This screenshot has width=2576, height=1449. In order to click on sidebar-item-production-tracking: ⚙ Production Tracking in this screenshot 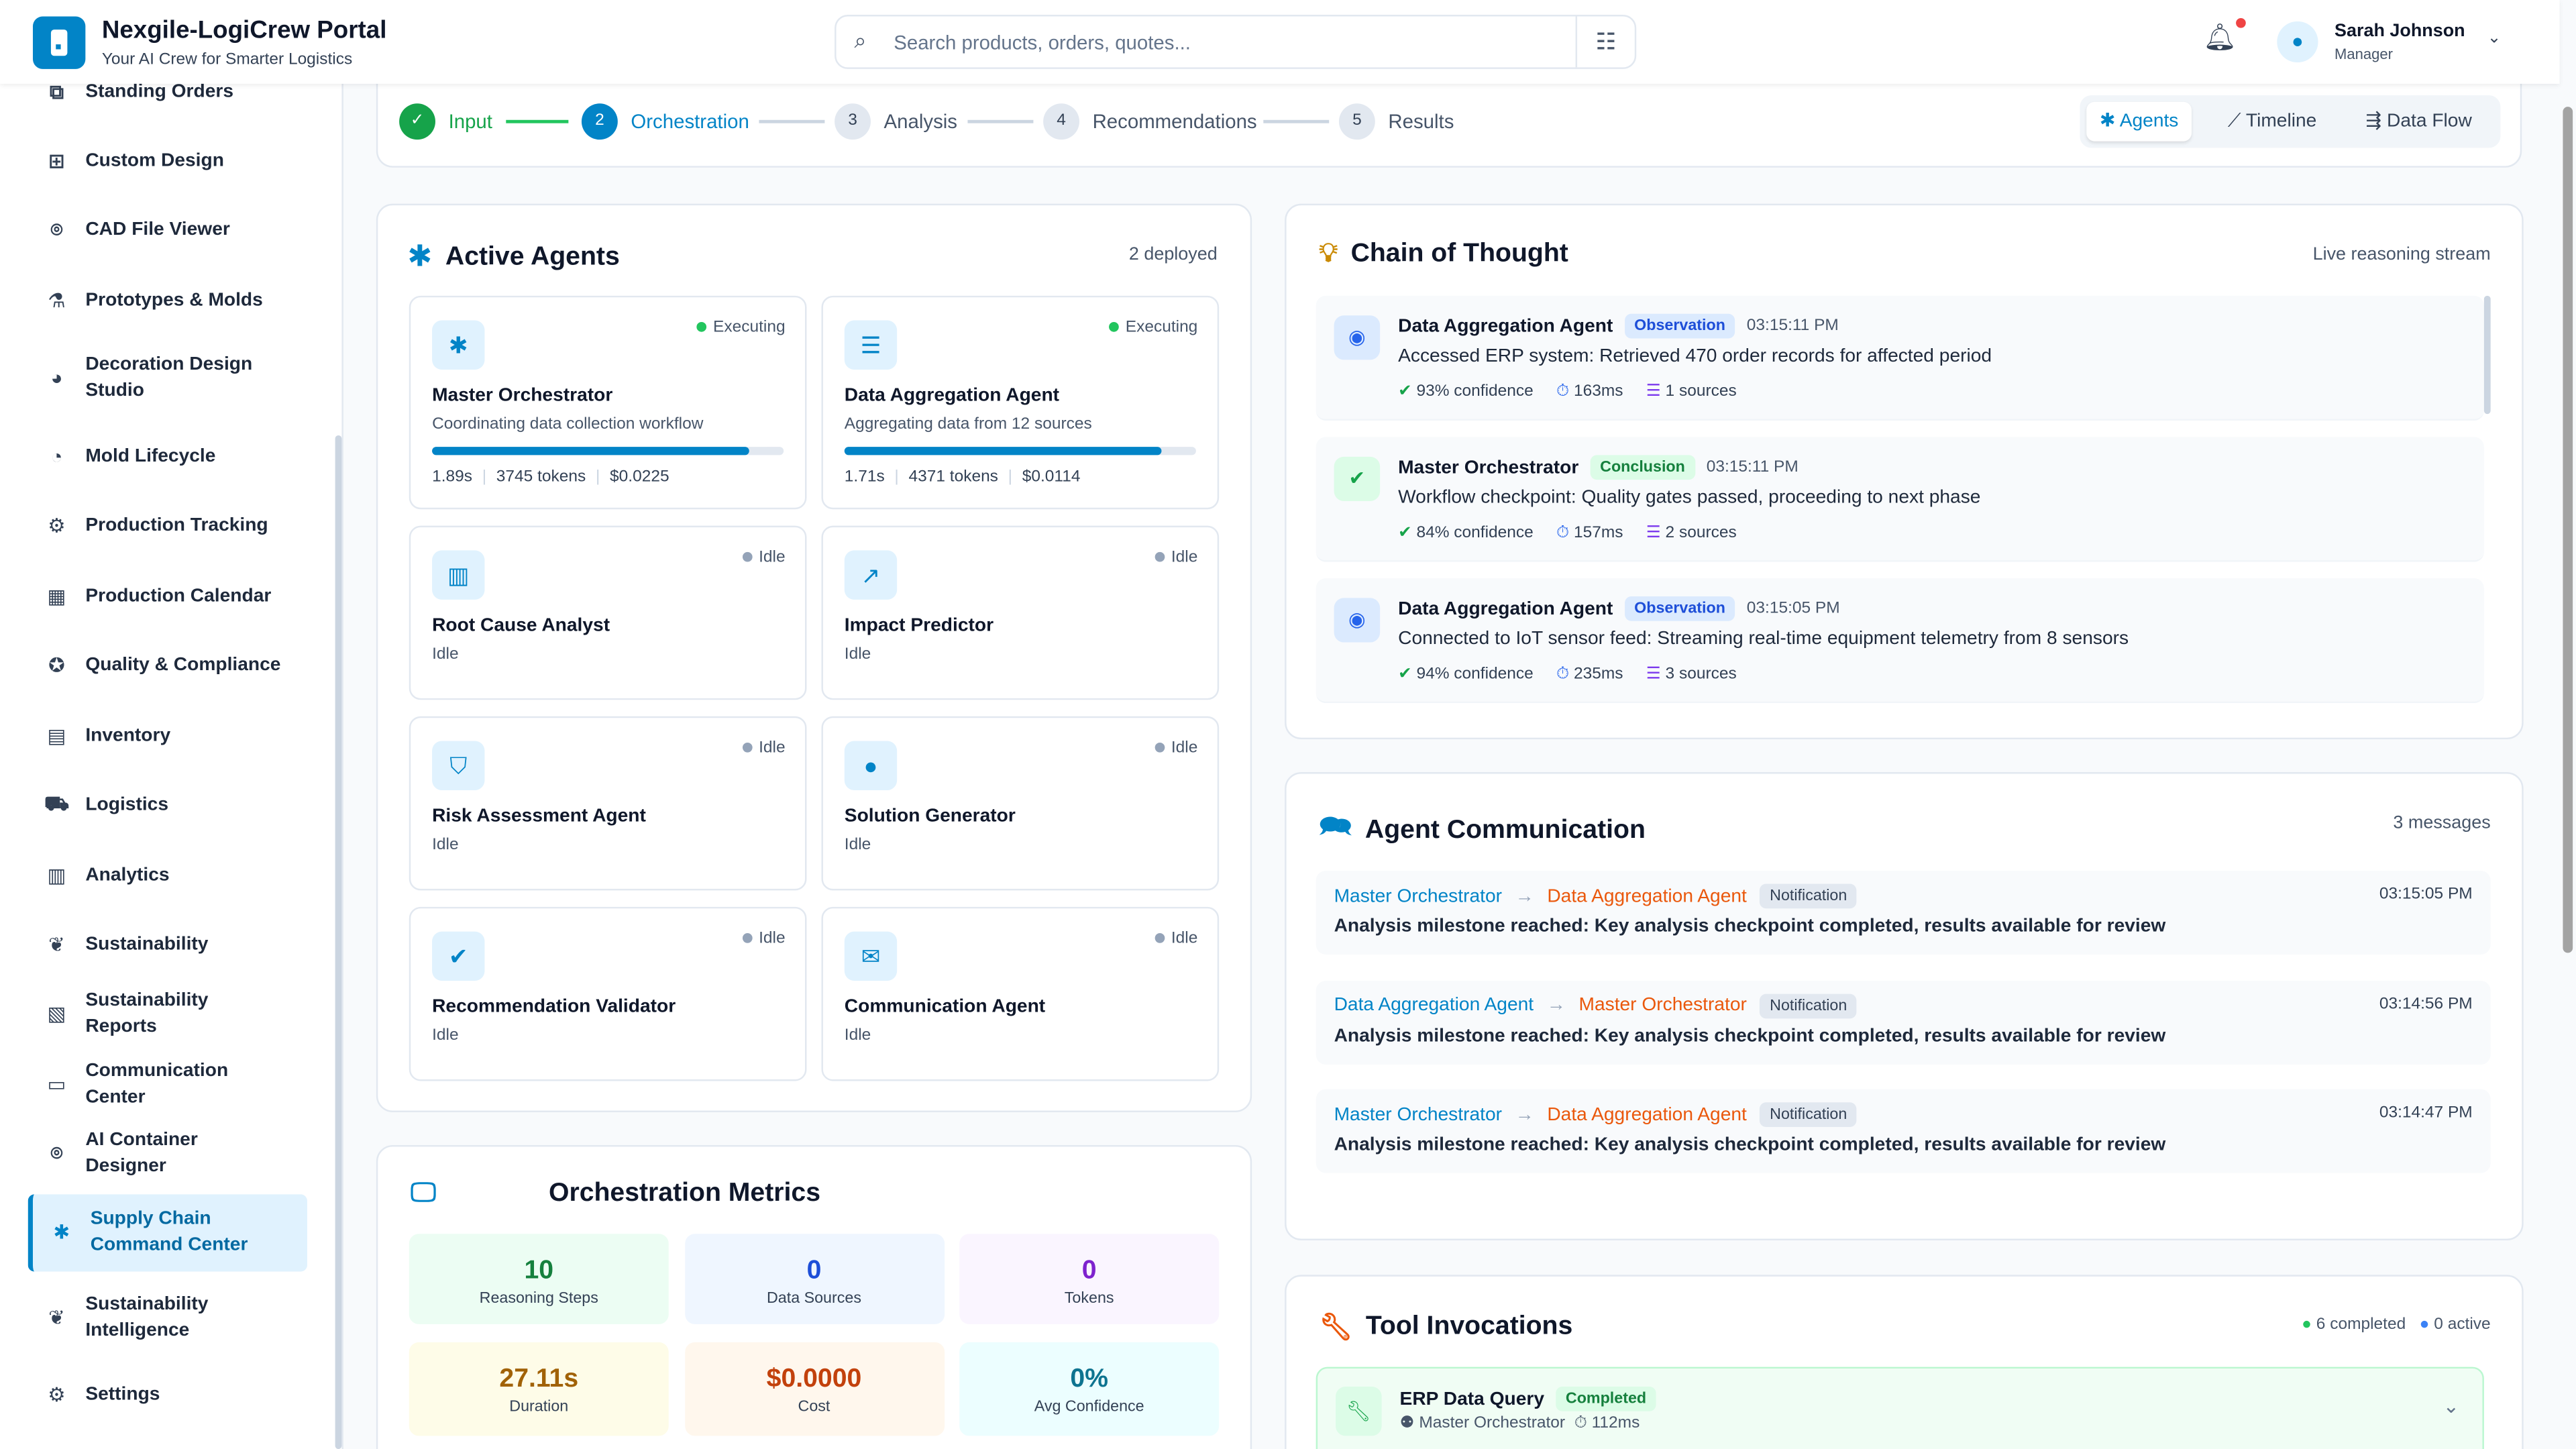, I will do `click(167, 525)`.